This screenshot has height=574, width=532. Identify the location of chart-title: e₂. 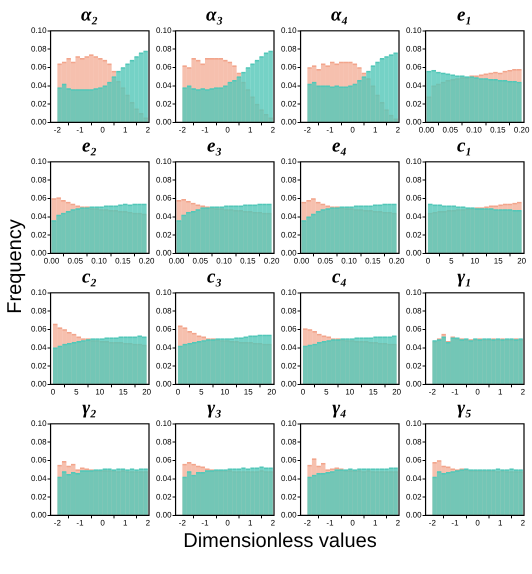
(90, 145).